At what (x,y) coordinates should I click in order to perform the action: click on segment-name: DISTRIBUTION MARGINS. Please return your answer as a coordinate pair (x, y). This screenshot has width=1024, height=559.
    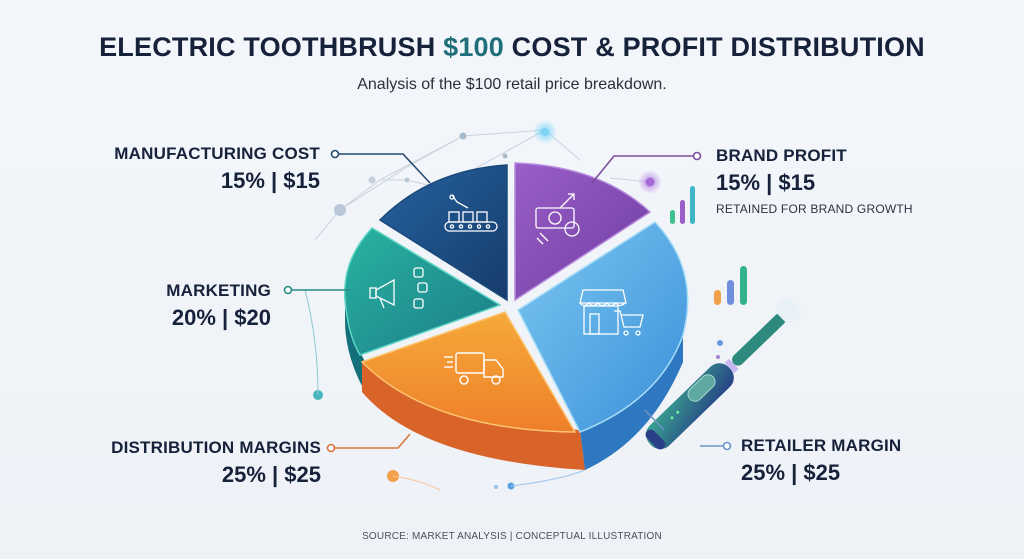
    Looking at the image, I should click on (216, 447).